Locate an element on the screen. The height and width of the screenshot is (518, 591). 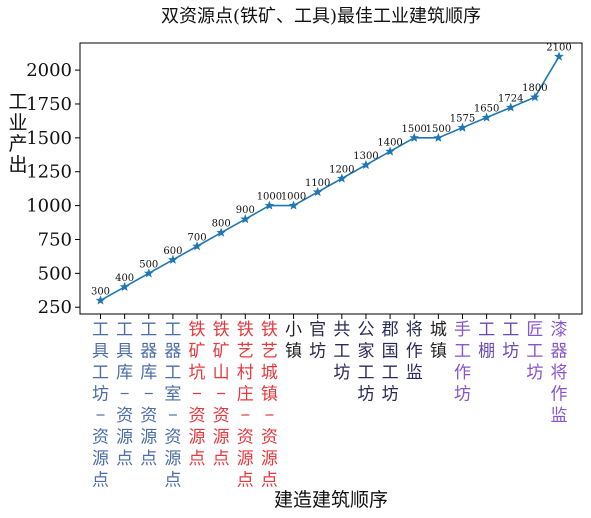
y-axis-label-char: 业 is located at coordinates (17, 123).